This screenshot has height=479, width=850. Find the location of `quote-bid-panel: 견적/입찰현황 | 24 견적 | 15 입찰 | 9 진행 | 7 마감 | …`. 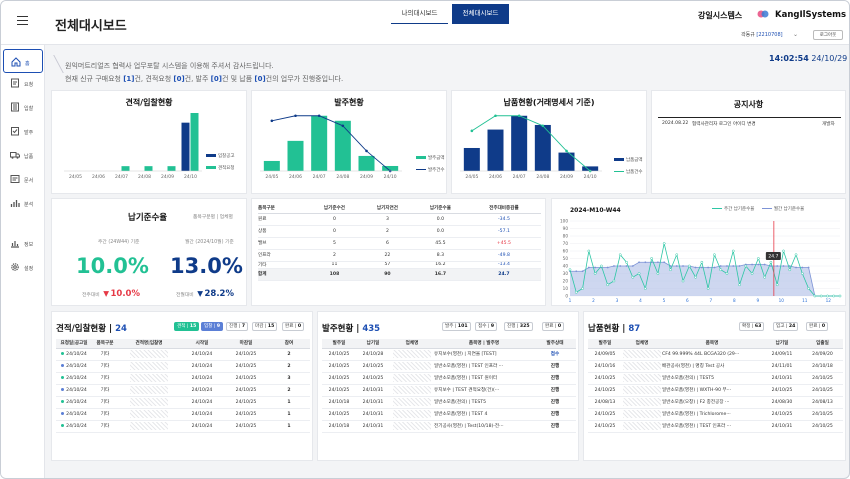

quote-bid-panel: 견적/입찰현황 | 24 견적 | 15 입찰 | 9 진행 | 7 마감 | … is located at coordinates (182, 386).